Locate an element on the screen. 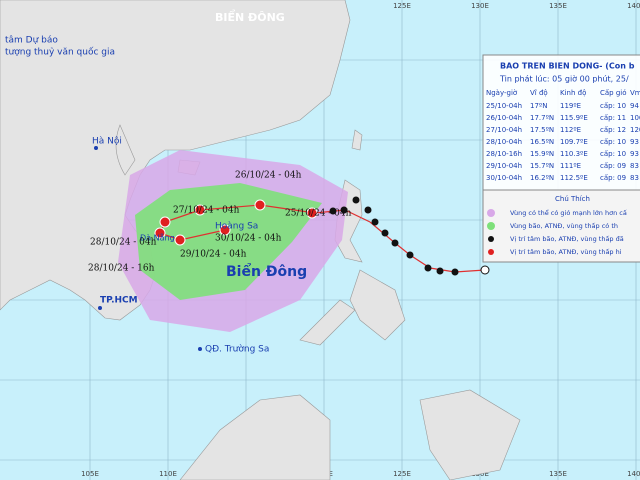 The height and width of the screenshot is (480, 640). place: BIỂN ĐÔNG is located at coordinates (250, 16).